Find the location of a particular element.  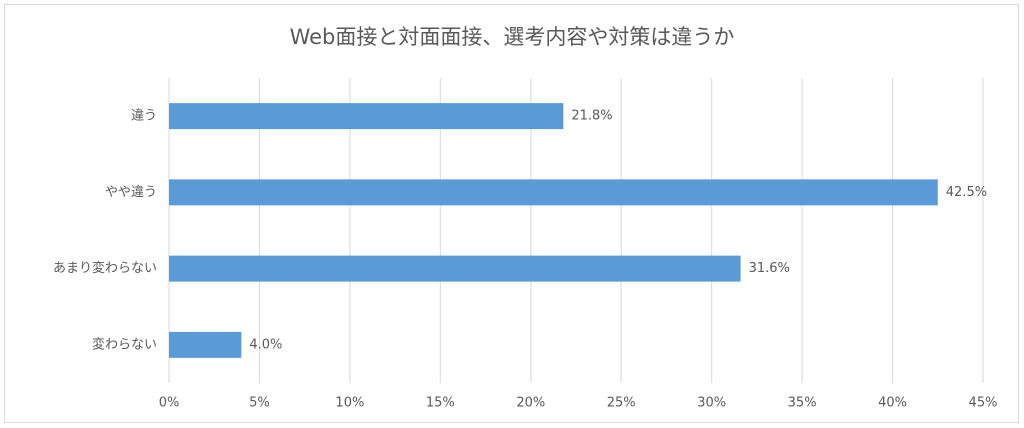

y-tick-label: やや違う is located at coordinates (131, 192).